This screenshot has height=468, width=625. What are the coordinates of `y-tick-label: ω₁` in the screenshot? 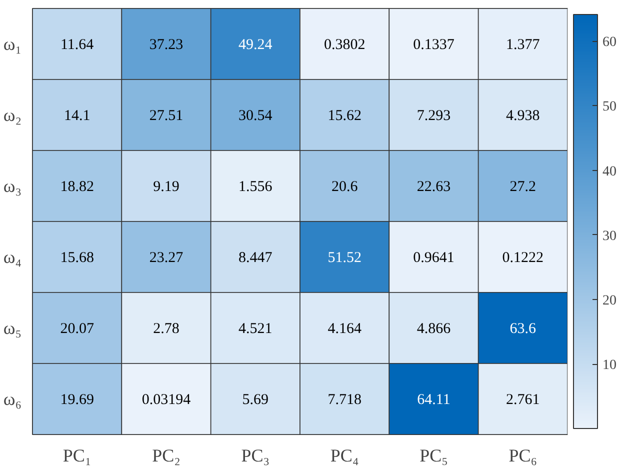 It's located at (12, 44).